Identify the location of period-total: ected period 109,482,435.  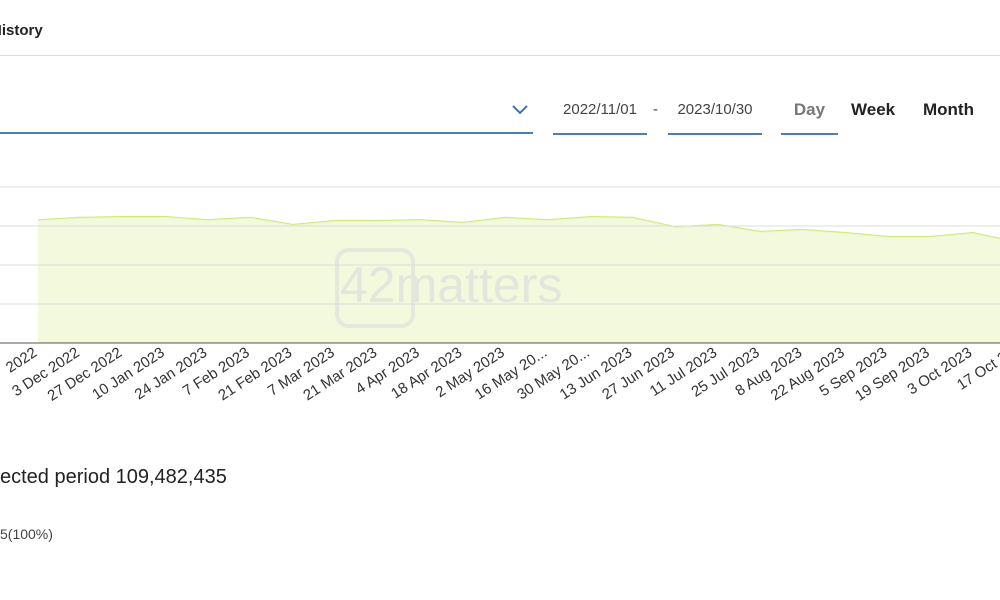
(113, 477).